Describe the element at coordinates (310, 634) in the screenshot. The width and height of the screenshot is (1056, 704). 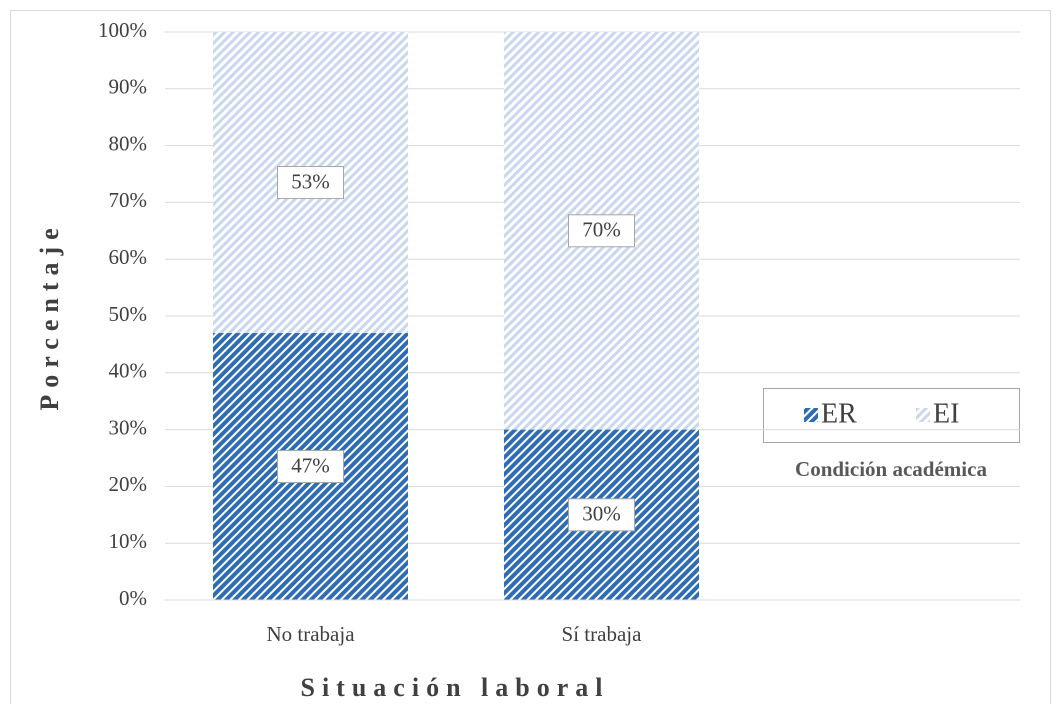
I see `x-tick-label: No trabaja` at that location.